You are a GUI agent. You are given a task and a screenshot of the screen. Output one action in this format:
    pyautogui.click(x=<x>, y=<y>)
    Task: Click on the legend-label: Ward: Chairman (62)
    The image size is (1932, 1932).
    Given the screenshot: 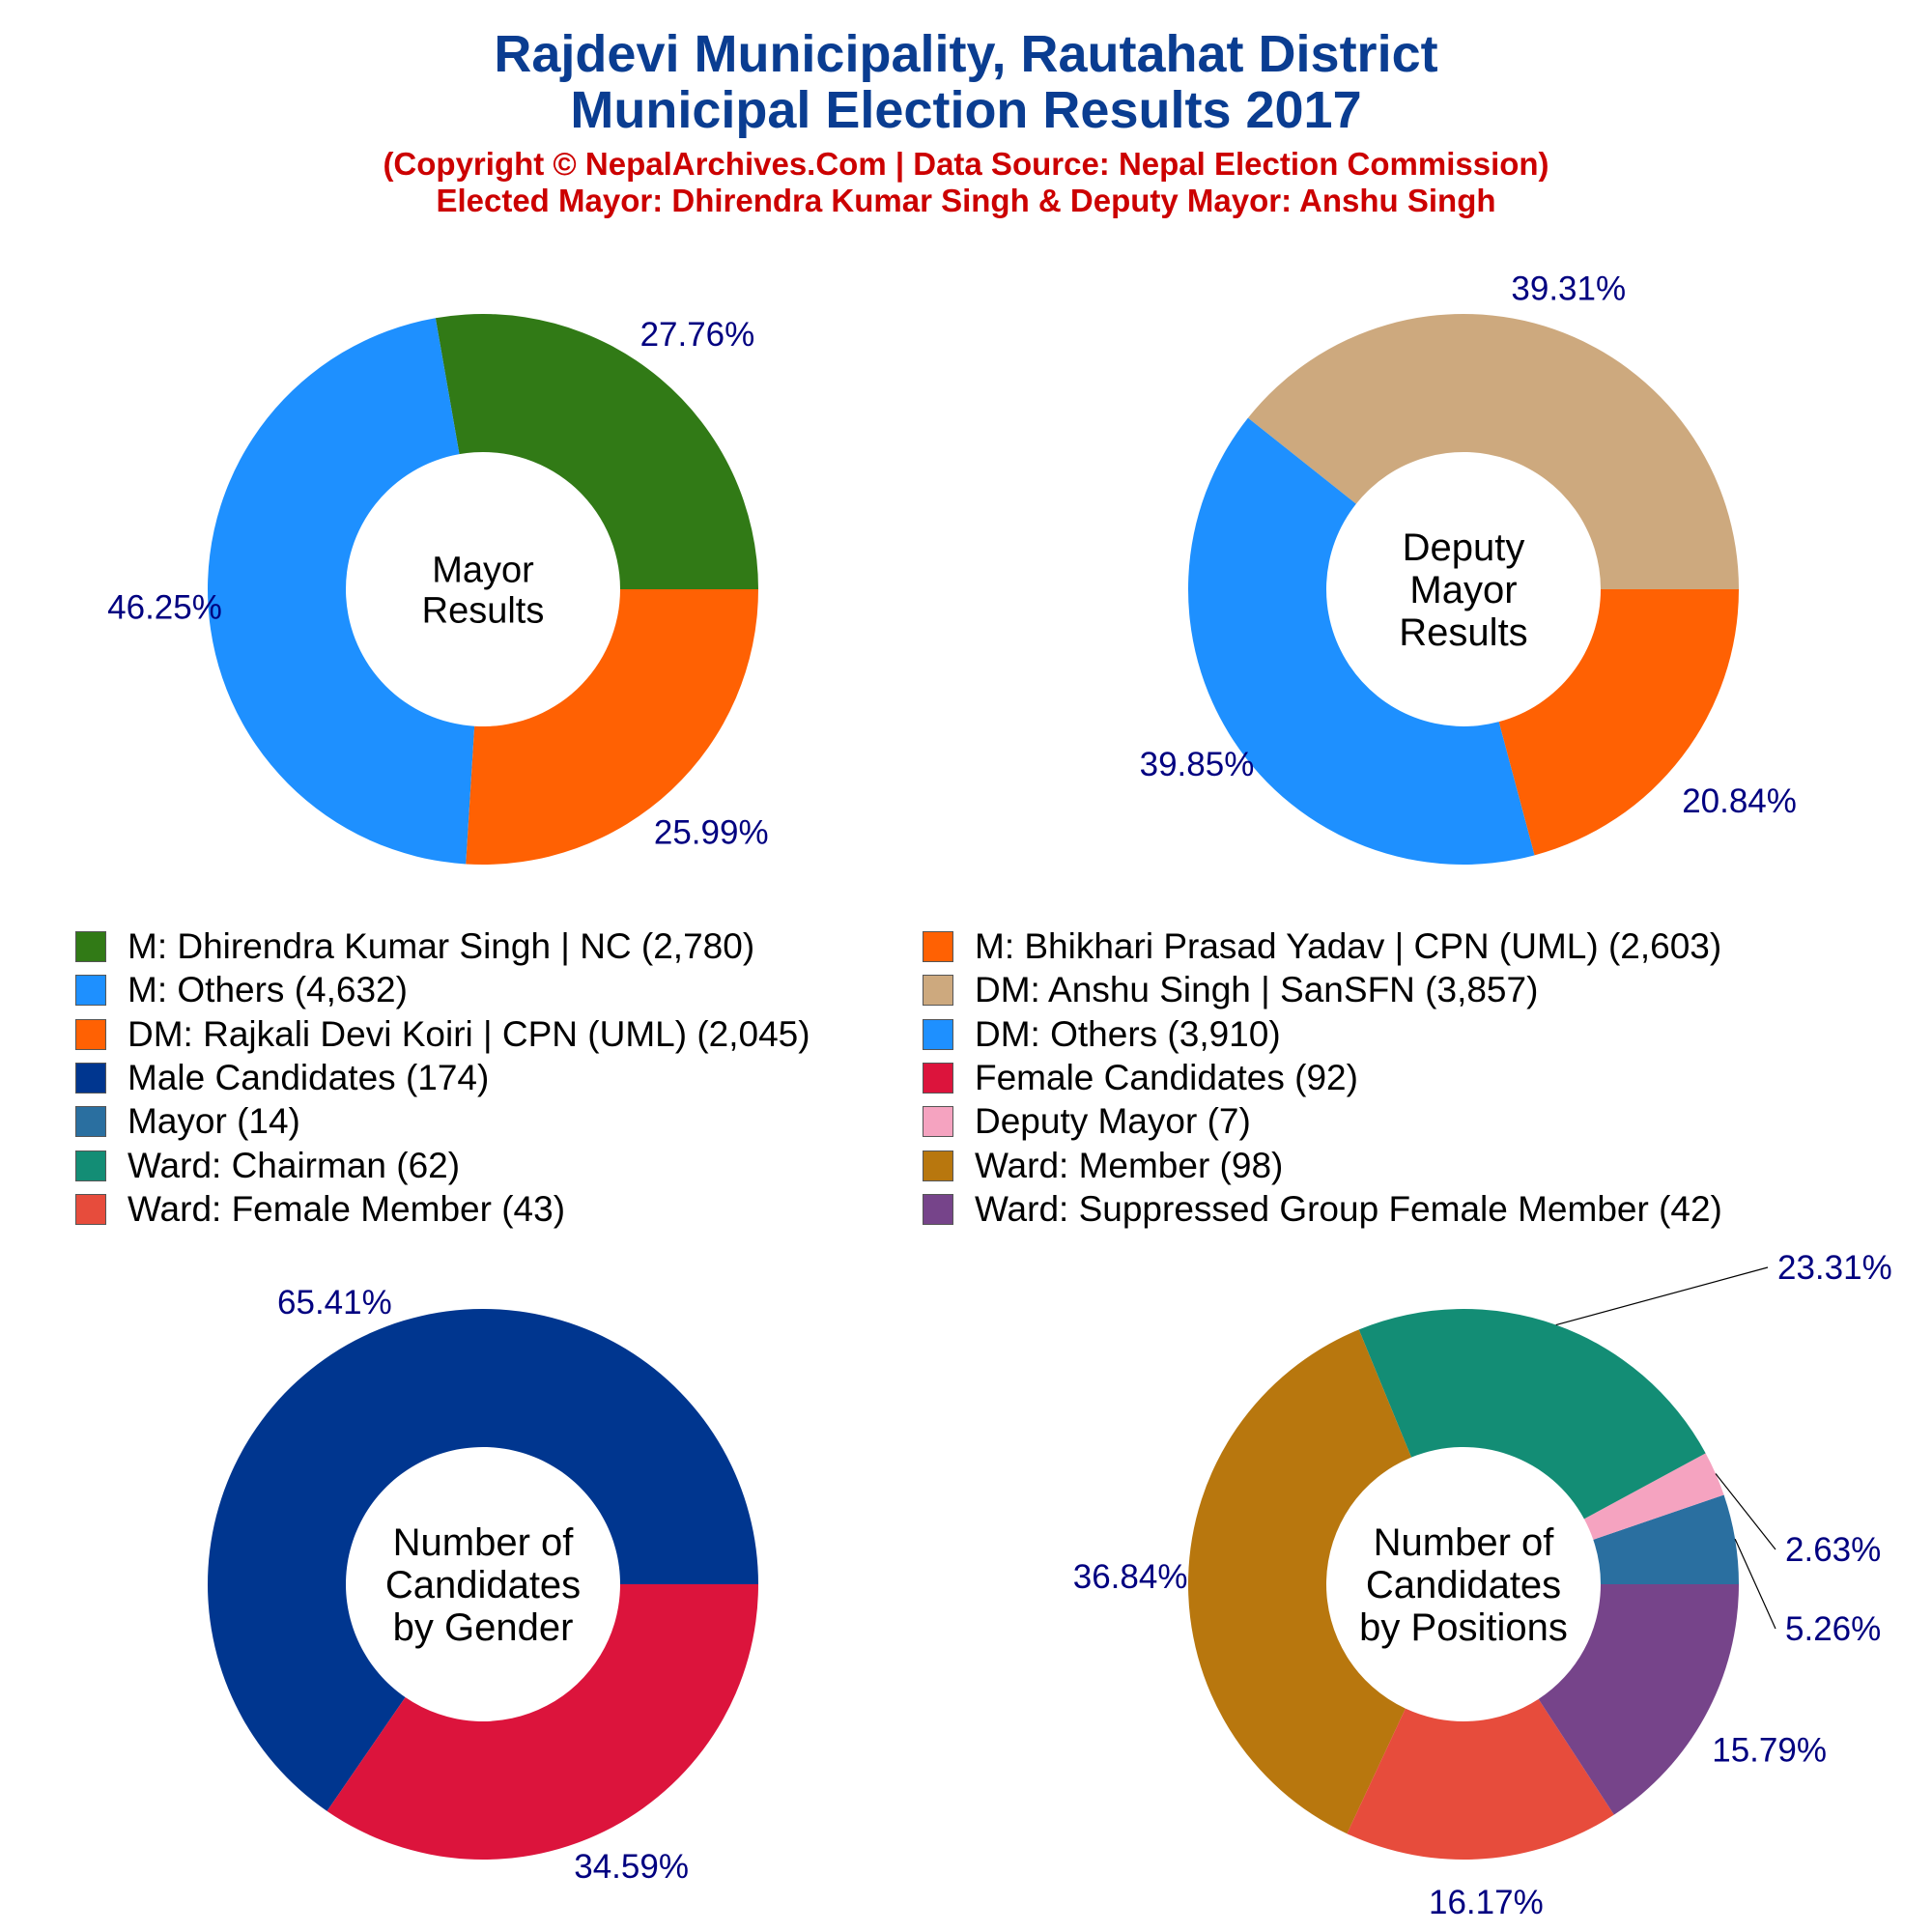 What is the action you would take?
    pyautogui.click(x=294, y=1165)
    